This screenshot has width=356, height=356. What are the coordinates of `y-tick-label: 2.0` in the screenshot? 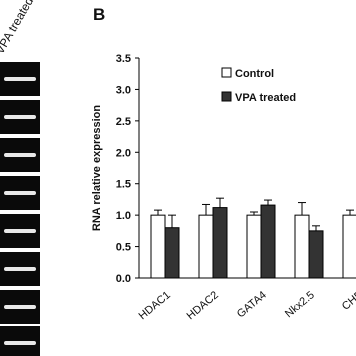 It's located at (123, 153).